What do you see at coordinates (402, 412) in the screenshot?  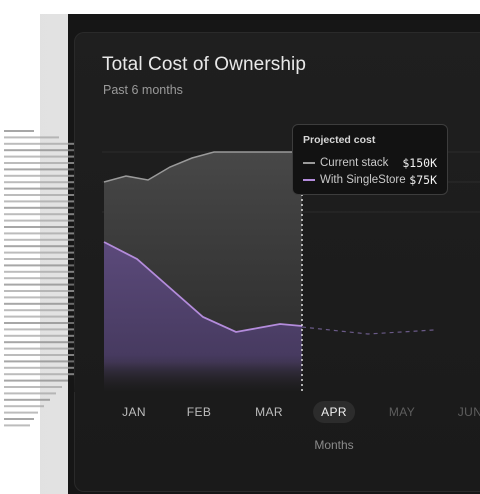 I see `x-tick-may: MAY` at bounding box center [402, 412].